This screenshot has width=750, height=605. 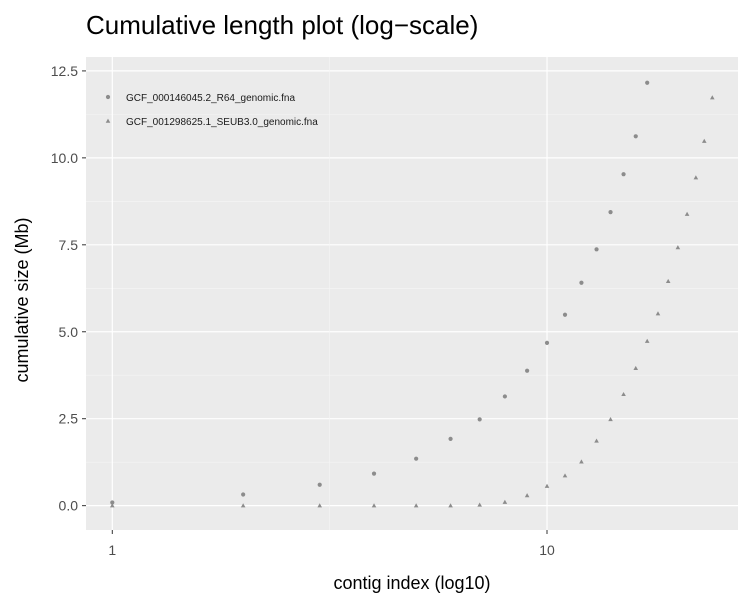 What do you see at coordinates (64, 71) in the screenshot?
I see `y-tick-label: 12.5` at bounding box center [64, 71].